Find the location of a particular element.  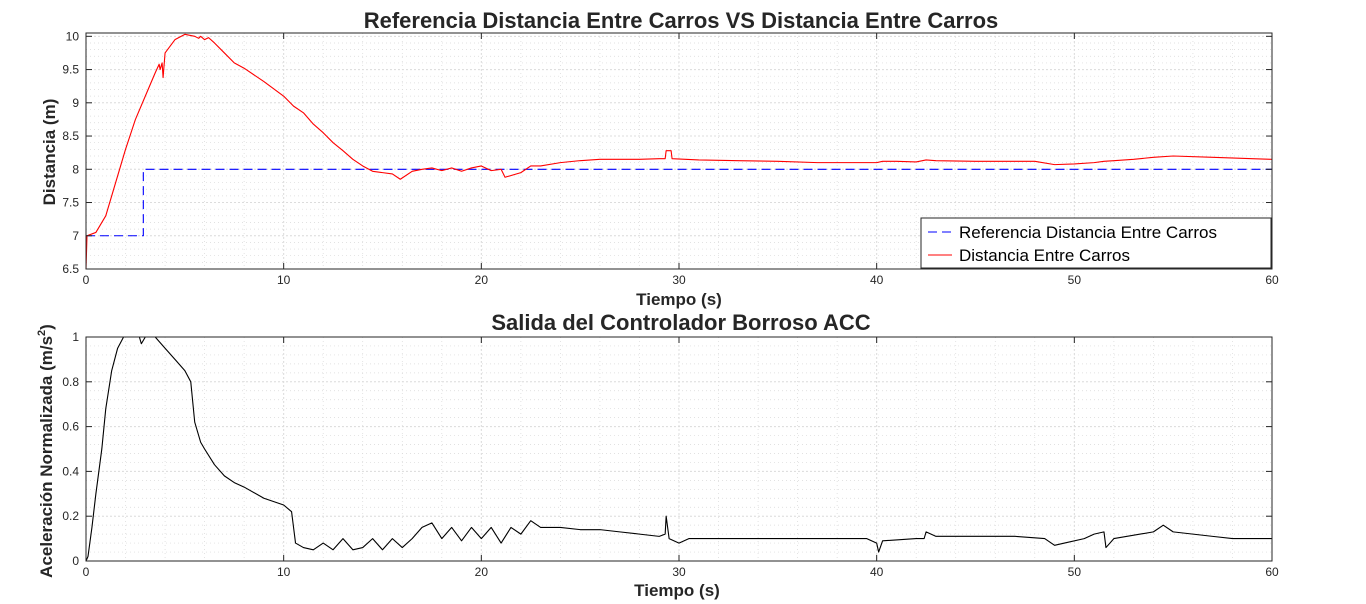

controller-ylabel-main: Aceleración Normalizada (m/s is located at coordinates (46, 457).